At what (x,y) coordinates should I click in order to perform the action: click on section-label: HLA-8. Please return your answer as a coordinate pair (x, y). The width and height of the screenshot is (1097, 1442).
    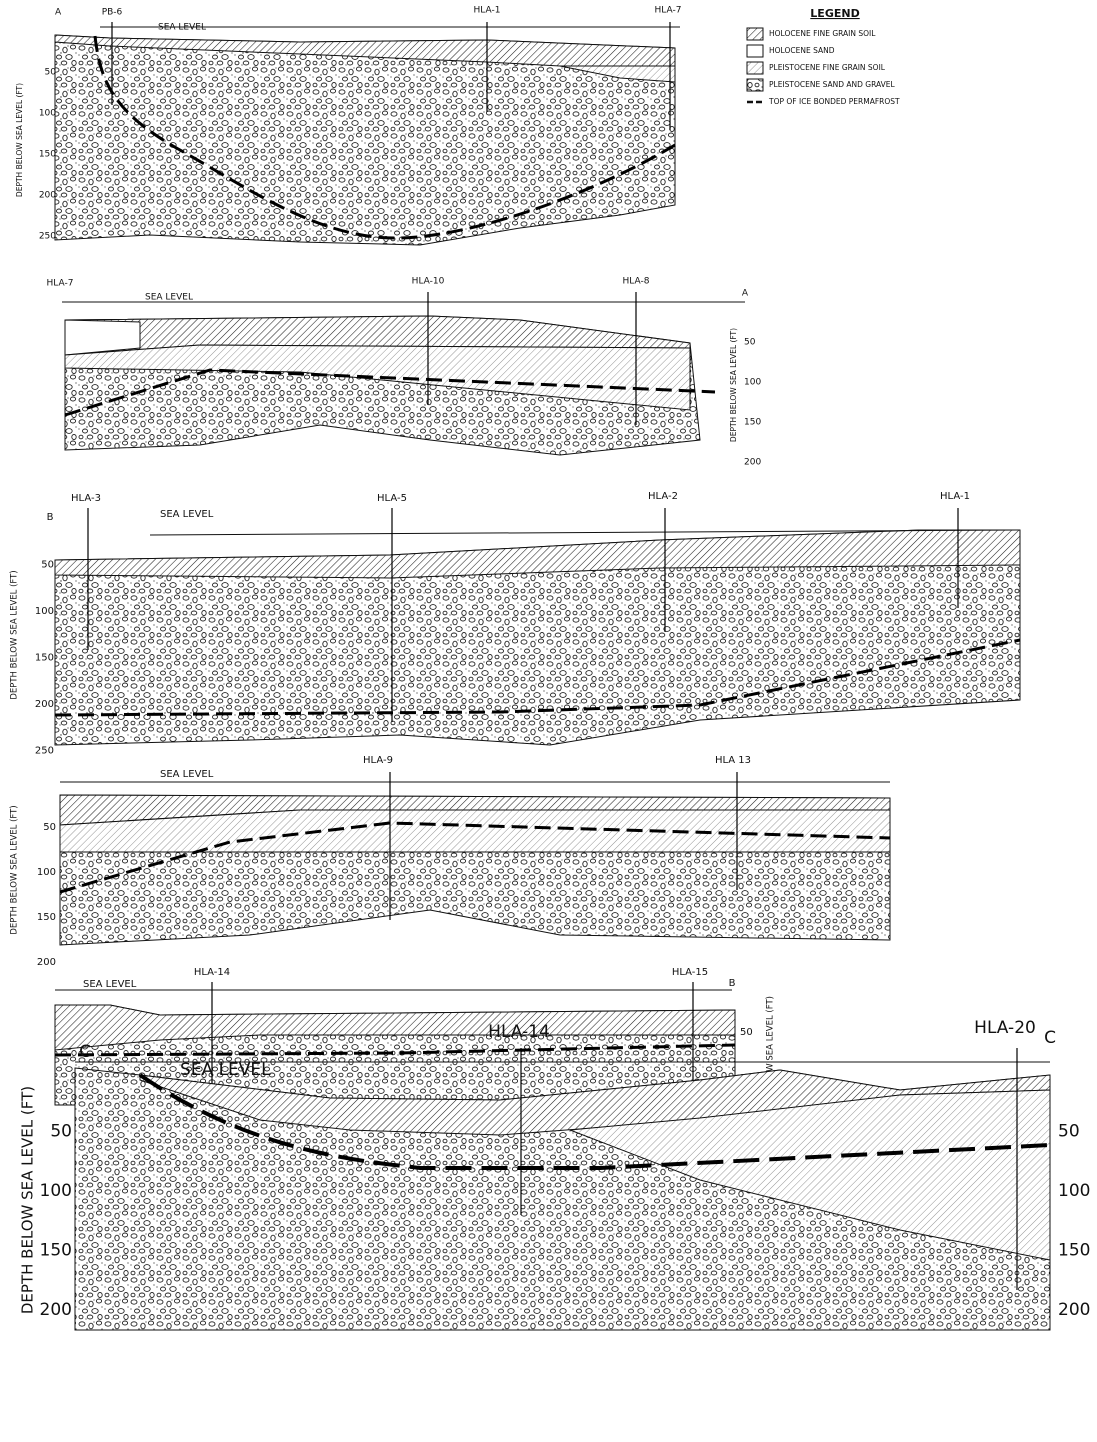
    Looking at the image, I should click on (636, 282).